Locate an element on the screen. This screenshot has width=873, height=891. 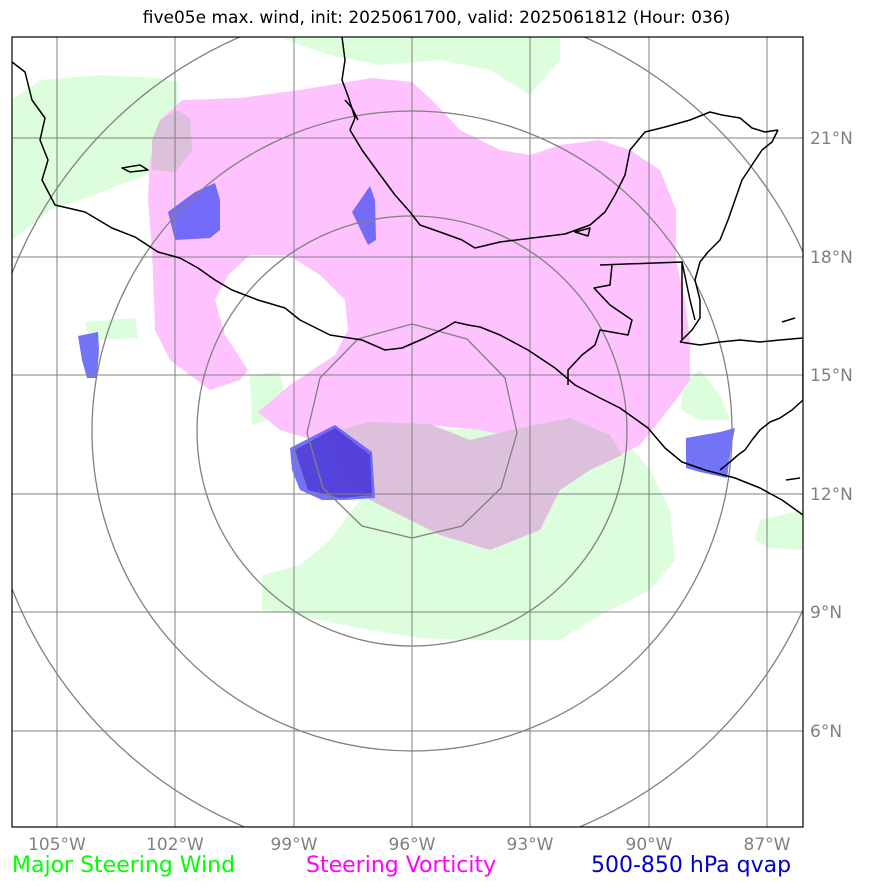
lon-label: 90°W is located at coordinates (649, 845).